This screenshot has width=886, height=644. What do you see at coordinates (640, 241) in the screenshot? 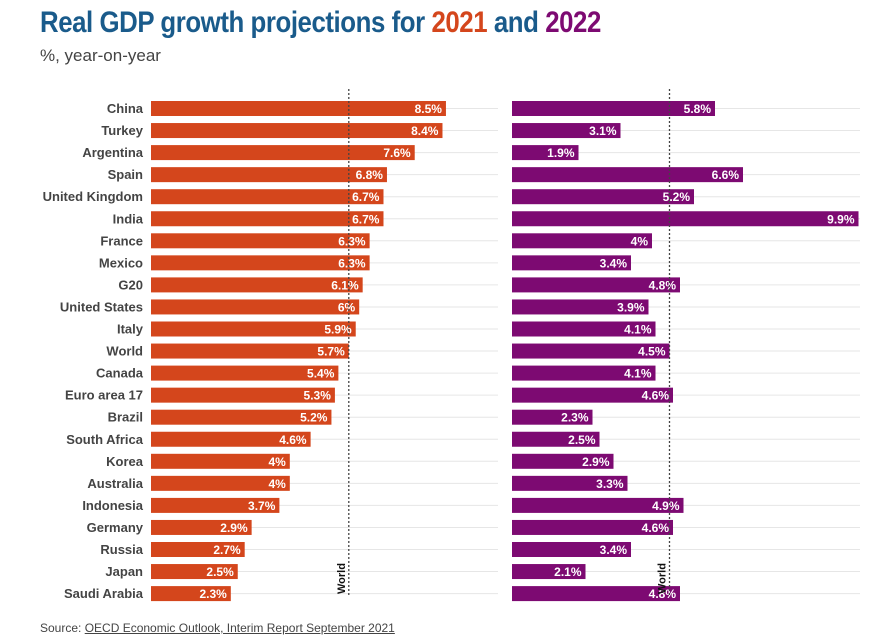
I see `value-label-2022: 4%` at bounding box center [640, 241].